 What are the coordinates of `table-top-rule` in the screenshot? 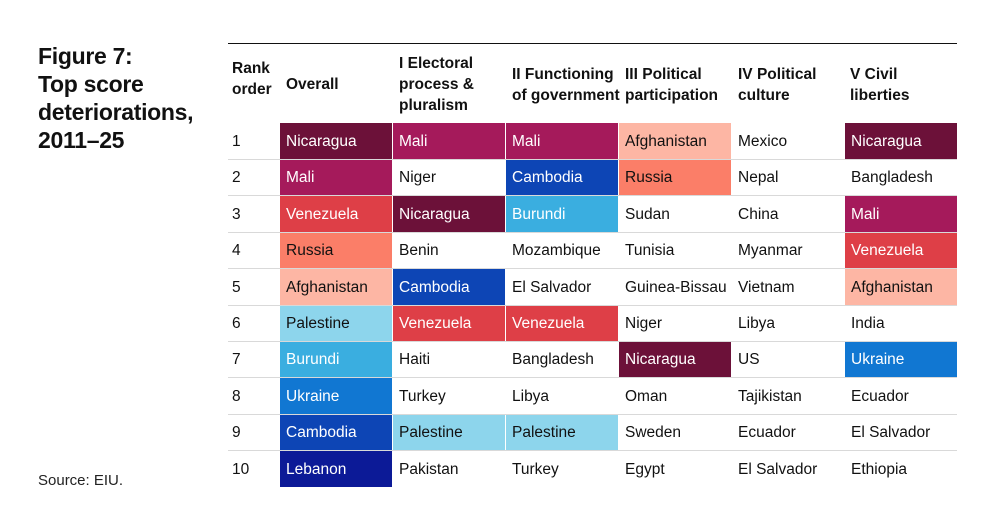 It's located at (592, 43).